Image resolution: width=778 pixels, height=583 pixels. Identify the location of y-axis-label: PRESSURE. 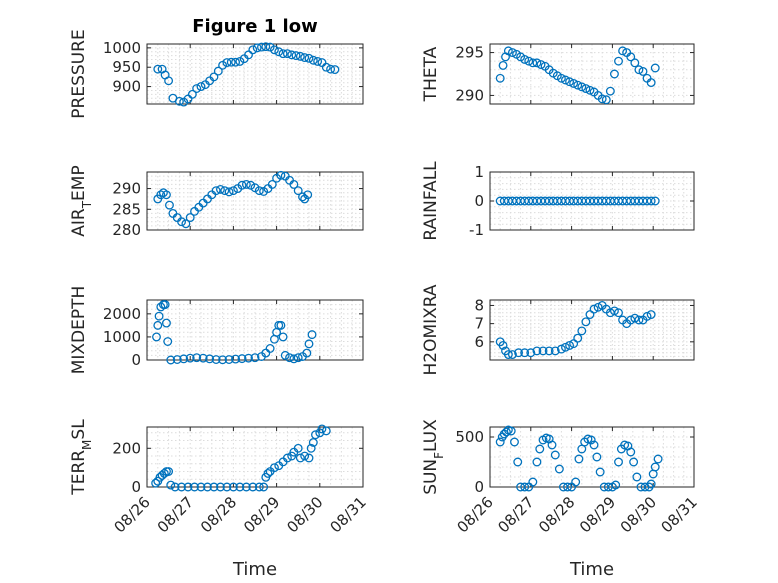
(79, 73).